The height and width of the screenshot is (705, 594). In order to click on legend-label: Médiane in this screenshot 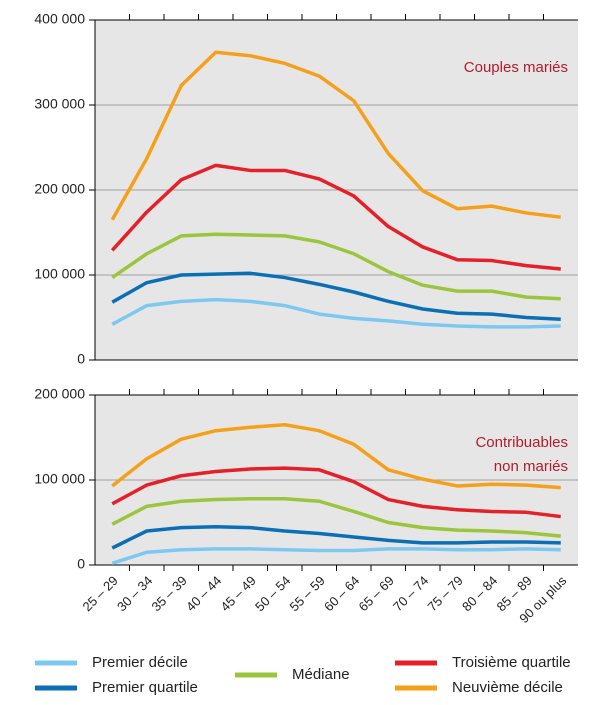, I will do `click(321, 674)`.